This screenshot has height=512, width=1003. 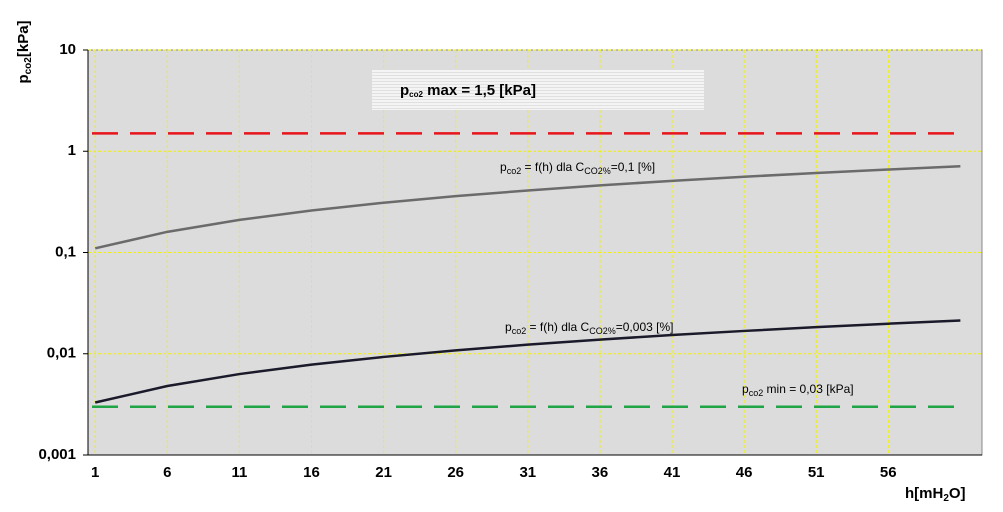 What do you see at coordinates (808, 389) in the screenshot?
I see `label-part: min = 0,03 [kPa]` at bounding box center [808, 389].